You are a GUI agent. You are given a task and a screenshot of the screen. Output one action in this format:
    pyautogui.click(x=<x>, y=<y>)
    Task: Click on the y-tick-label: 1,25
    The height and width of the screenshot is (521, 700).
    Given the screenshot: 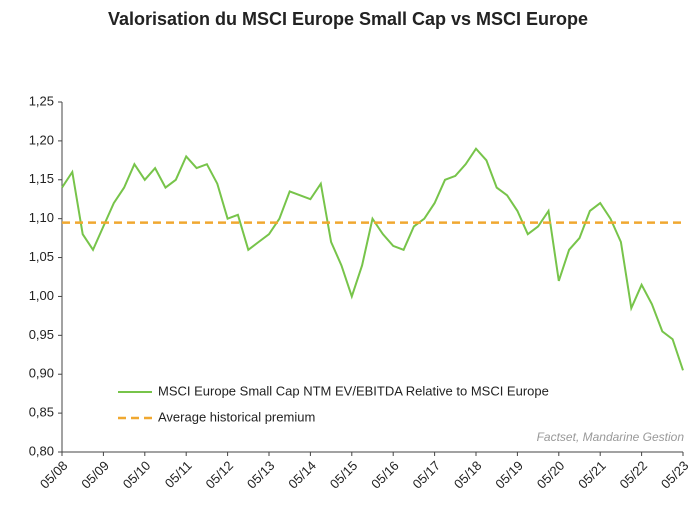 What is the action you would take?
    pyautogui.click(x=41, y=100)
    